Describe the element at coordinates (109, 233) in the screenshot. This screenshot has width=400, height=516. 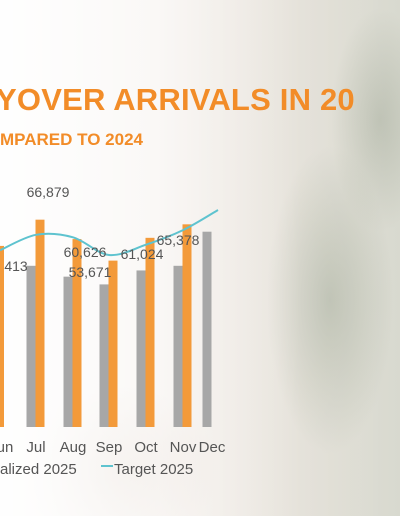
I see `target-2025-line` at that location.